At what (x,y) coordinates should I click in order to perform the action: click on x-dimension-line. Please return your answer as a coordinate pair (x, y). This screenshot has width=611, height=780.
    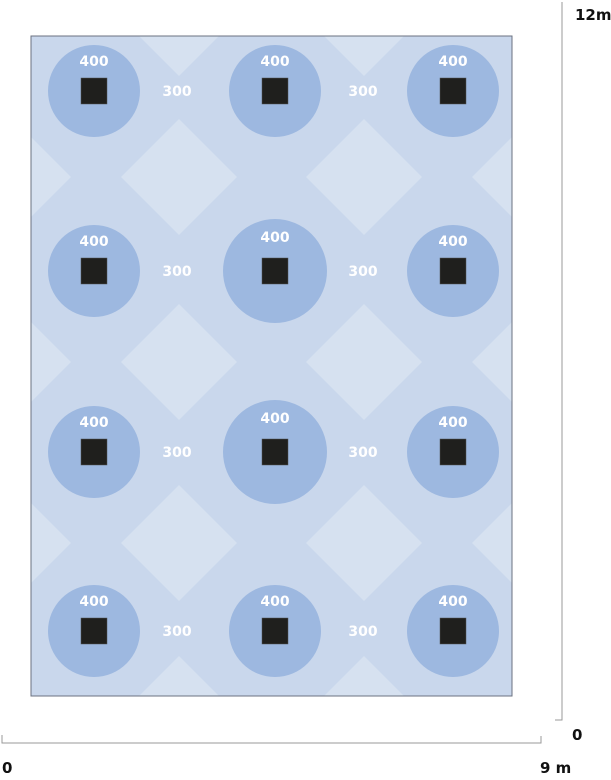
    Looking at the image, I should click on (271, 739).